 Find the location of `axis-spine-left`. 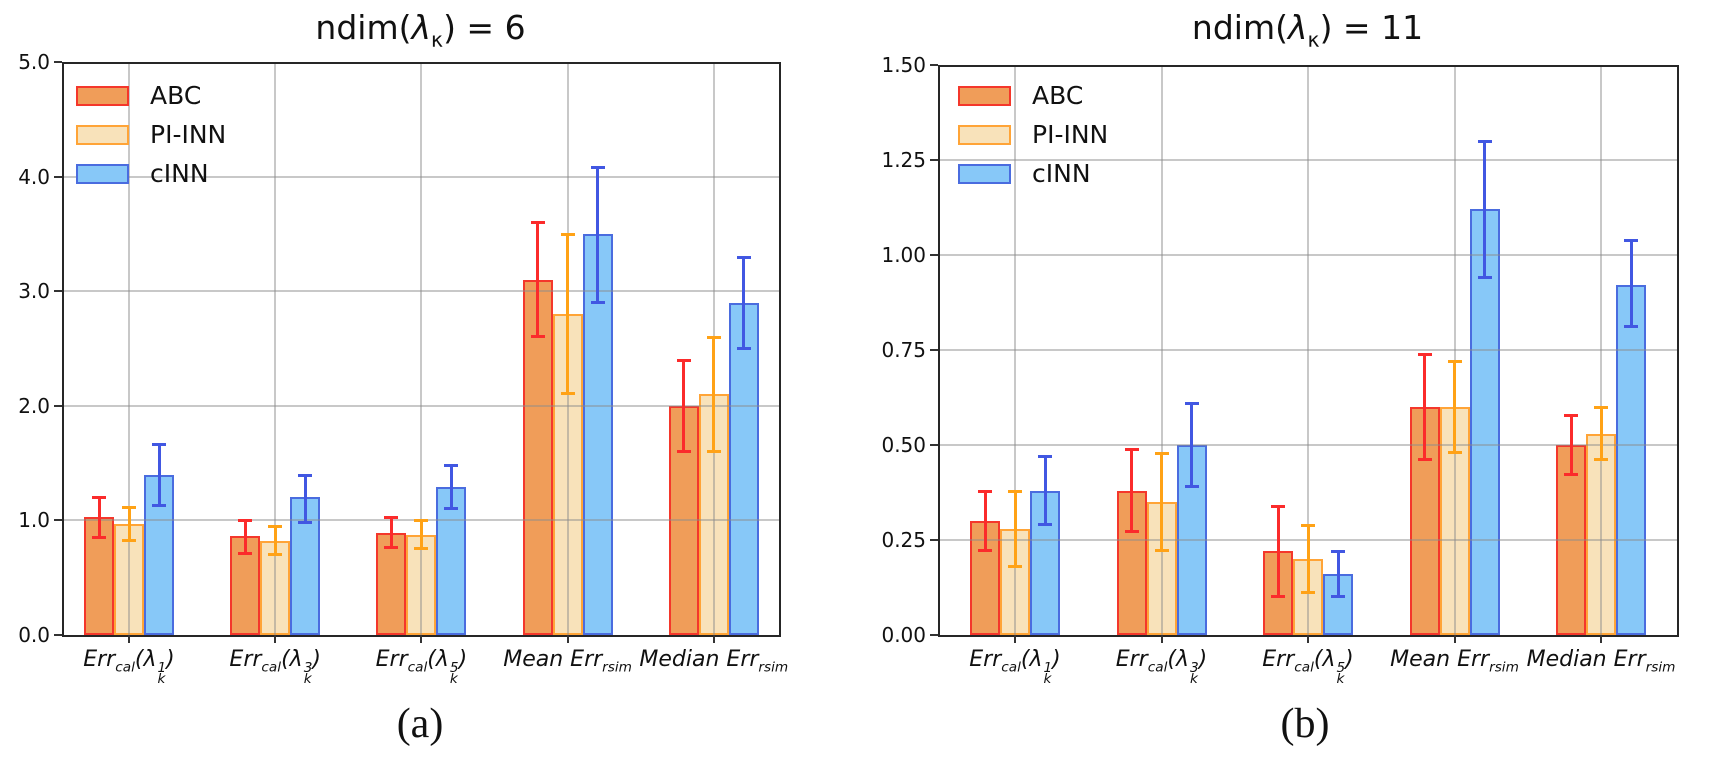

axis-spine-left is located at coordinates (63, 349).